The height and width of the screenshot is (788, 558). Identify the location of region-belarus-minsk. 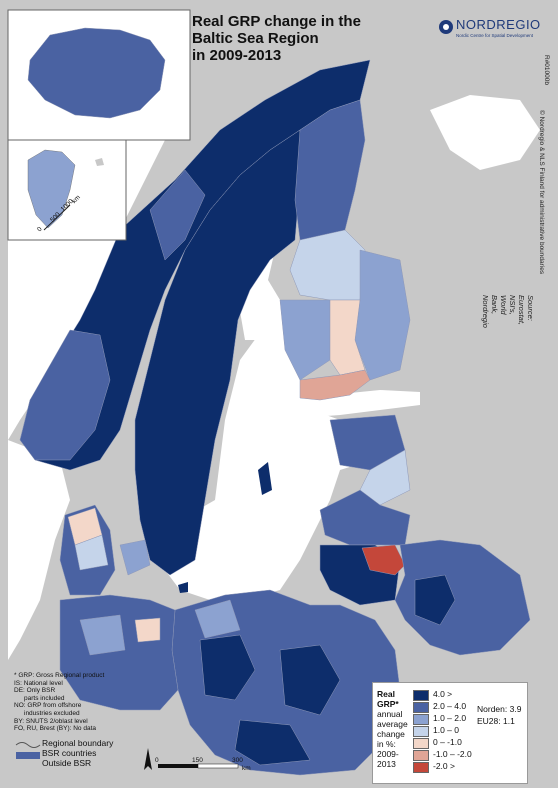
(435, 600).